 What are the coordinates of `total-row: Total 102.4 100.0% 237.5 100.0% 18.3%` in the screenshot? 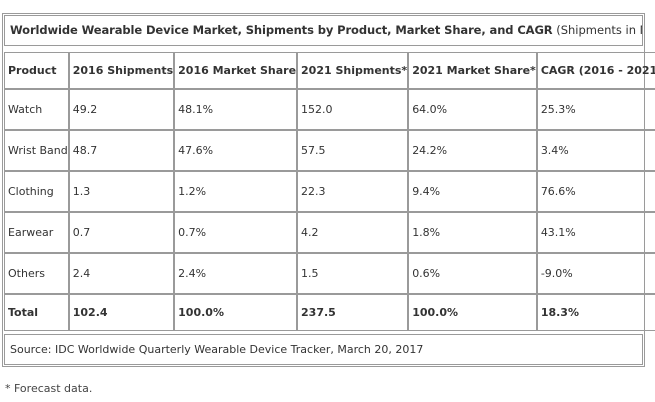 It's located at (329, 312).